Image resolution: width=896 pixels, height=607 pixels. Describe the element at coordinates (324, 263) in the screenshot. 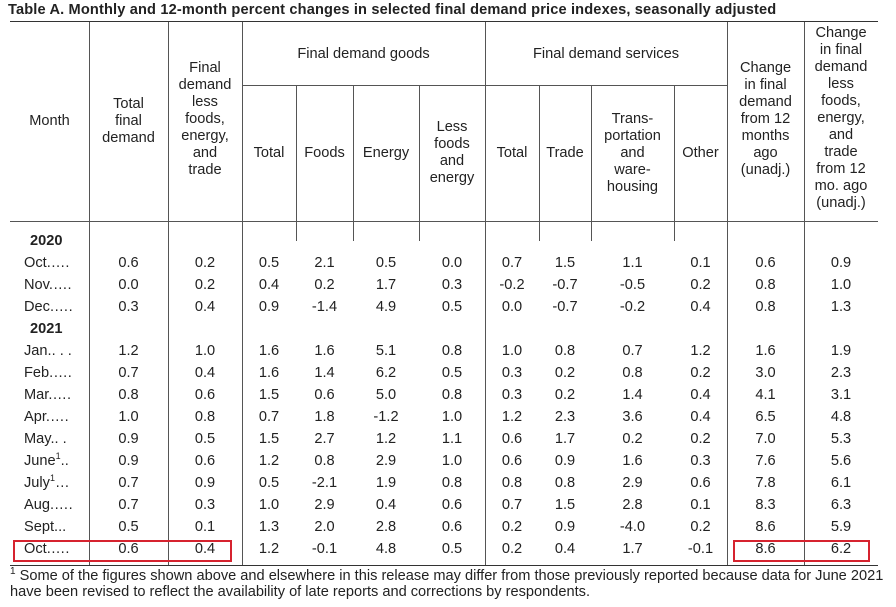

I see `table-cell: 2.1` at that location.